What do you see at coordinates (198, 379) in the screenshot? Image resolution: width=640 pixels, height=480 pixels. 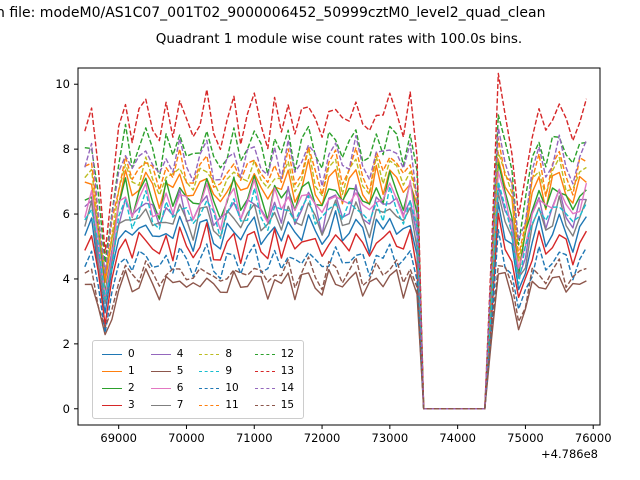 I see `legend: 0 1 2 3 4 5 6 7 8 9 10 11 12 13 14 15` at bounding box center [198, 379].